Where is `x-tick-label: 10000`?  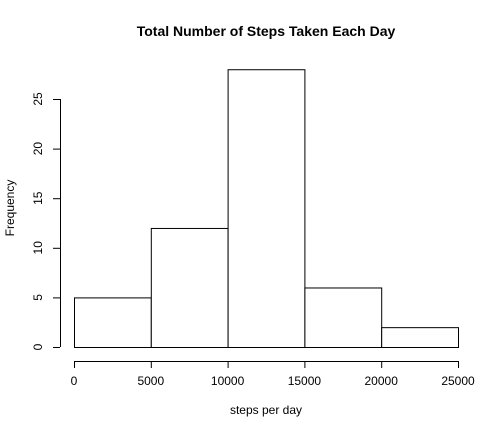 x-tick-label: 10000 is located at coordinates (228, 381).